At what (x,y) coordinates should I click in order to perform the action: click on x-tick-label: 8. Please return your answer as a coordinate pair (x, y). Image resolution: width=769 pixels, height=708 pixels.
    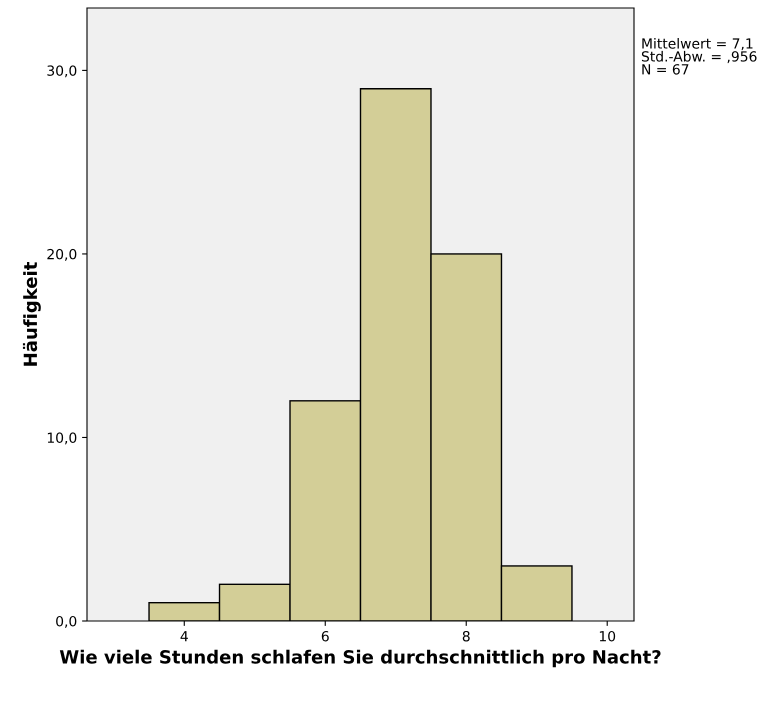
    Looking at the image, I should click on (466, 636).